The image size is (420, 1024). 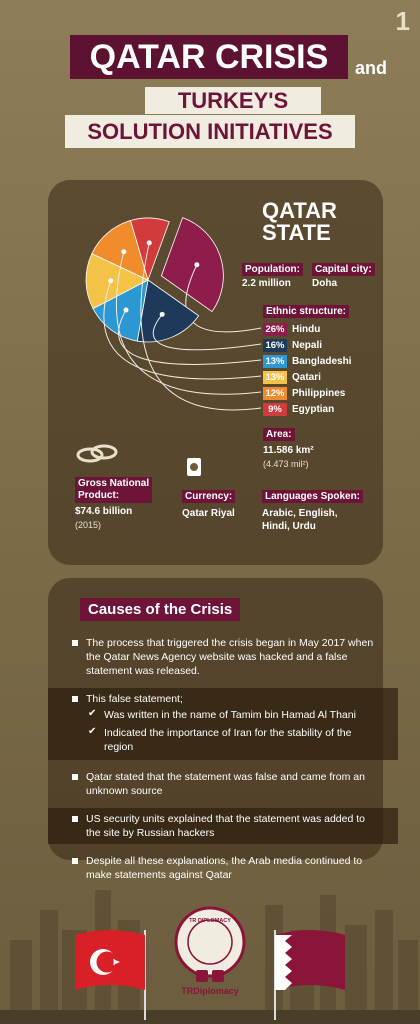 I want to click on value: 2.2 million, so click(x=266, y=283).